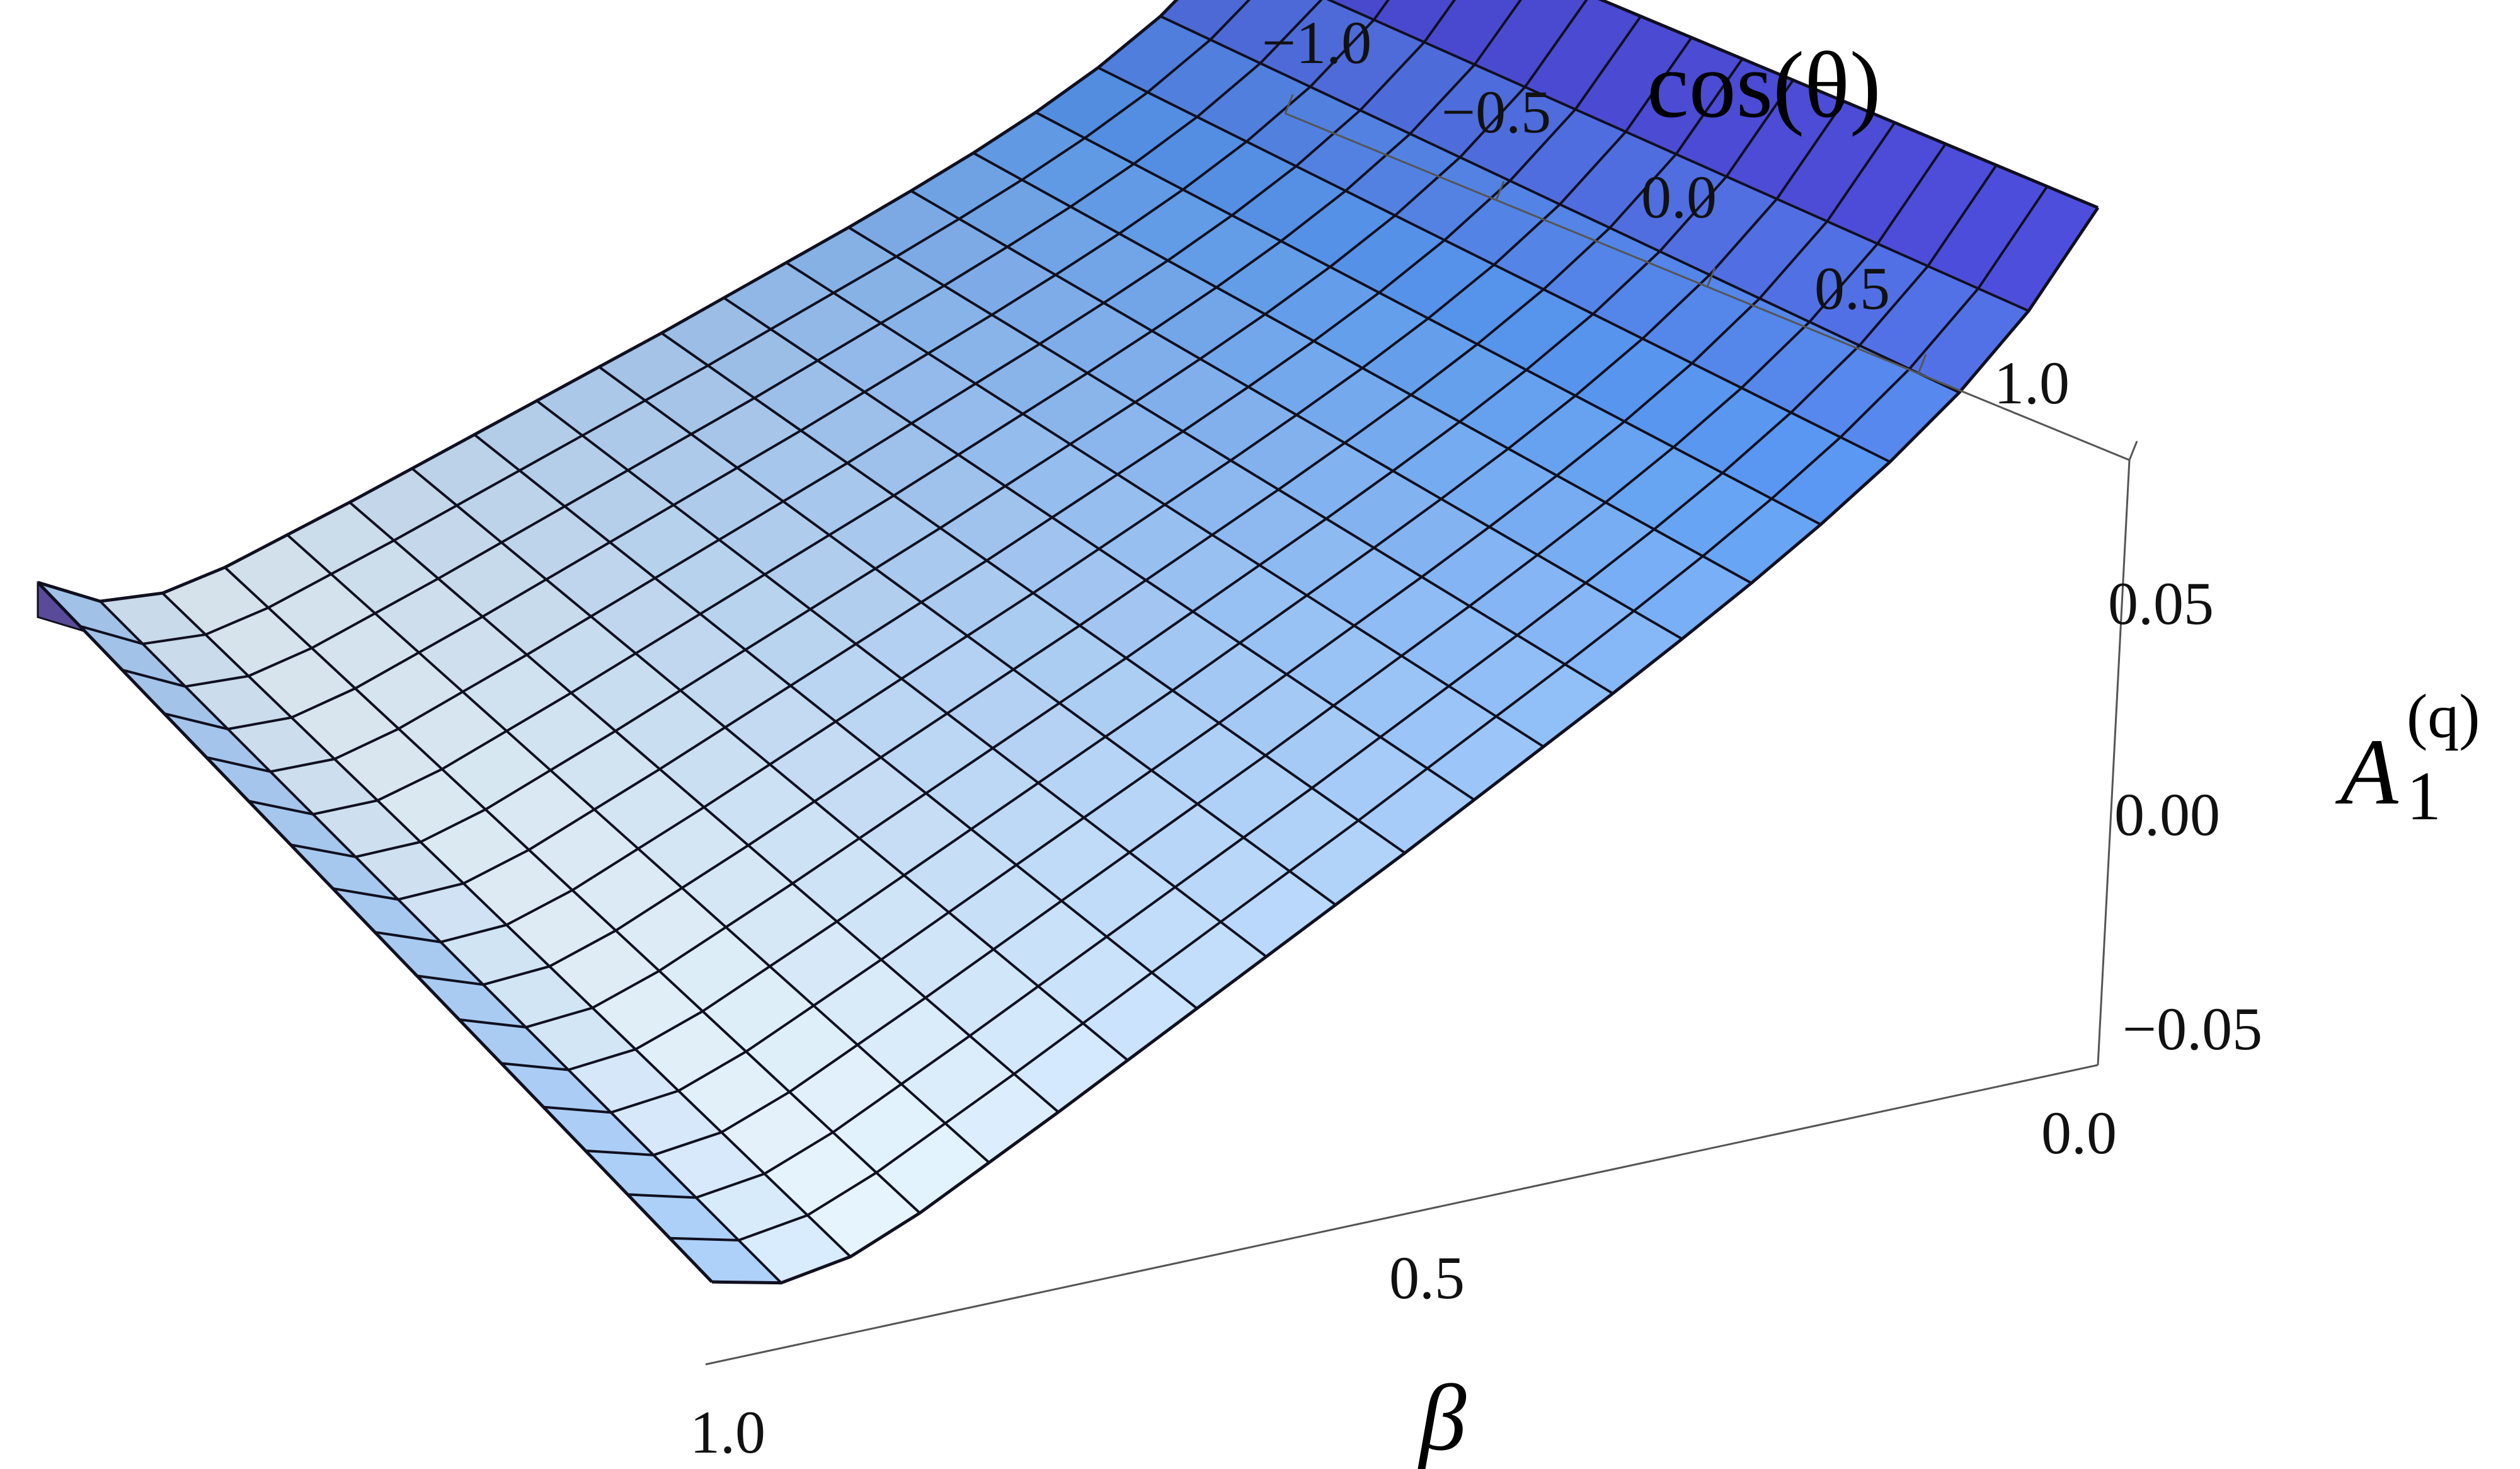 This screenshot has height=1469, width=2520. Describe the element at coordinates (2161, 603) in the screenshot. I see `z-tick-label: 0.05` at that location.